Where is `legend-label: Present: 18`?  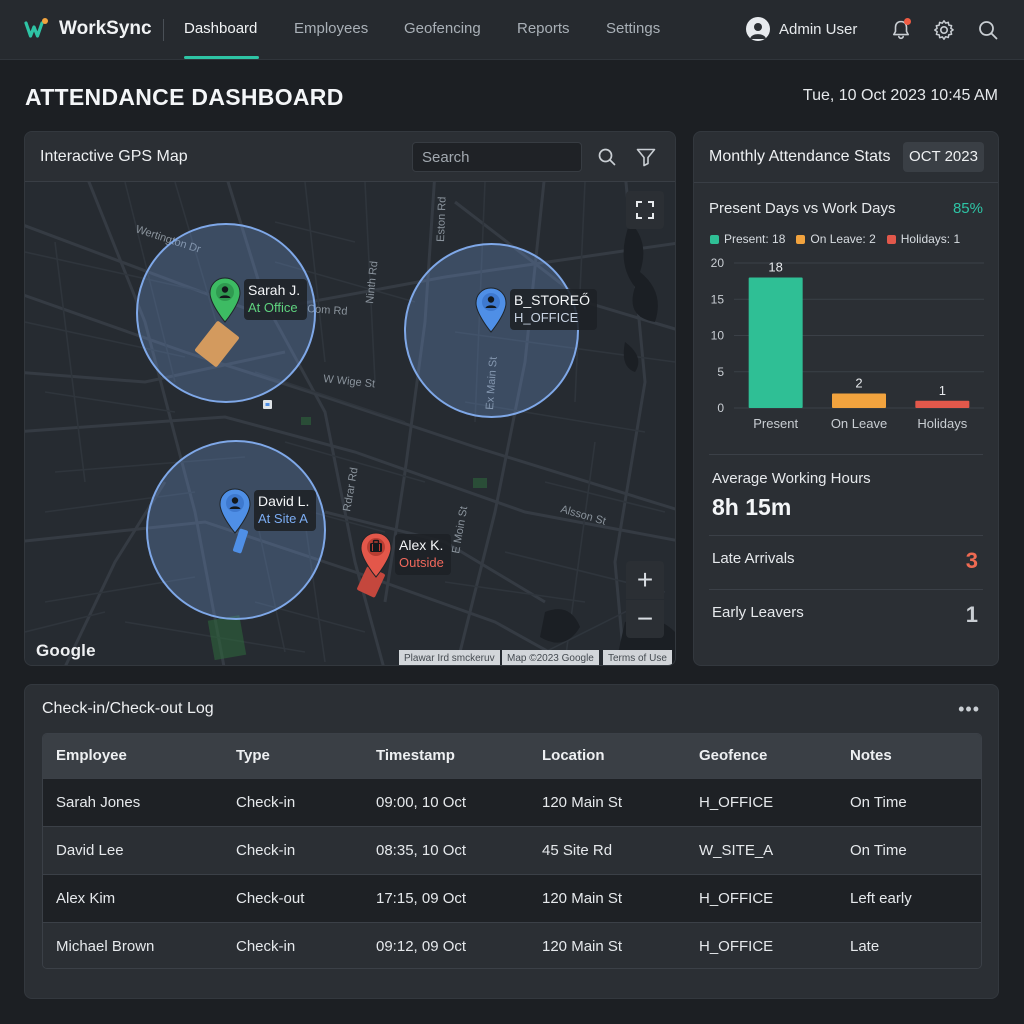
legend-label: Present: 18 is located at coordinates (755, 239).